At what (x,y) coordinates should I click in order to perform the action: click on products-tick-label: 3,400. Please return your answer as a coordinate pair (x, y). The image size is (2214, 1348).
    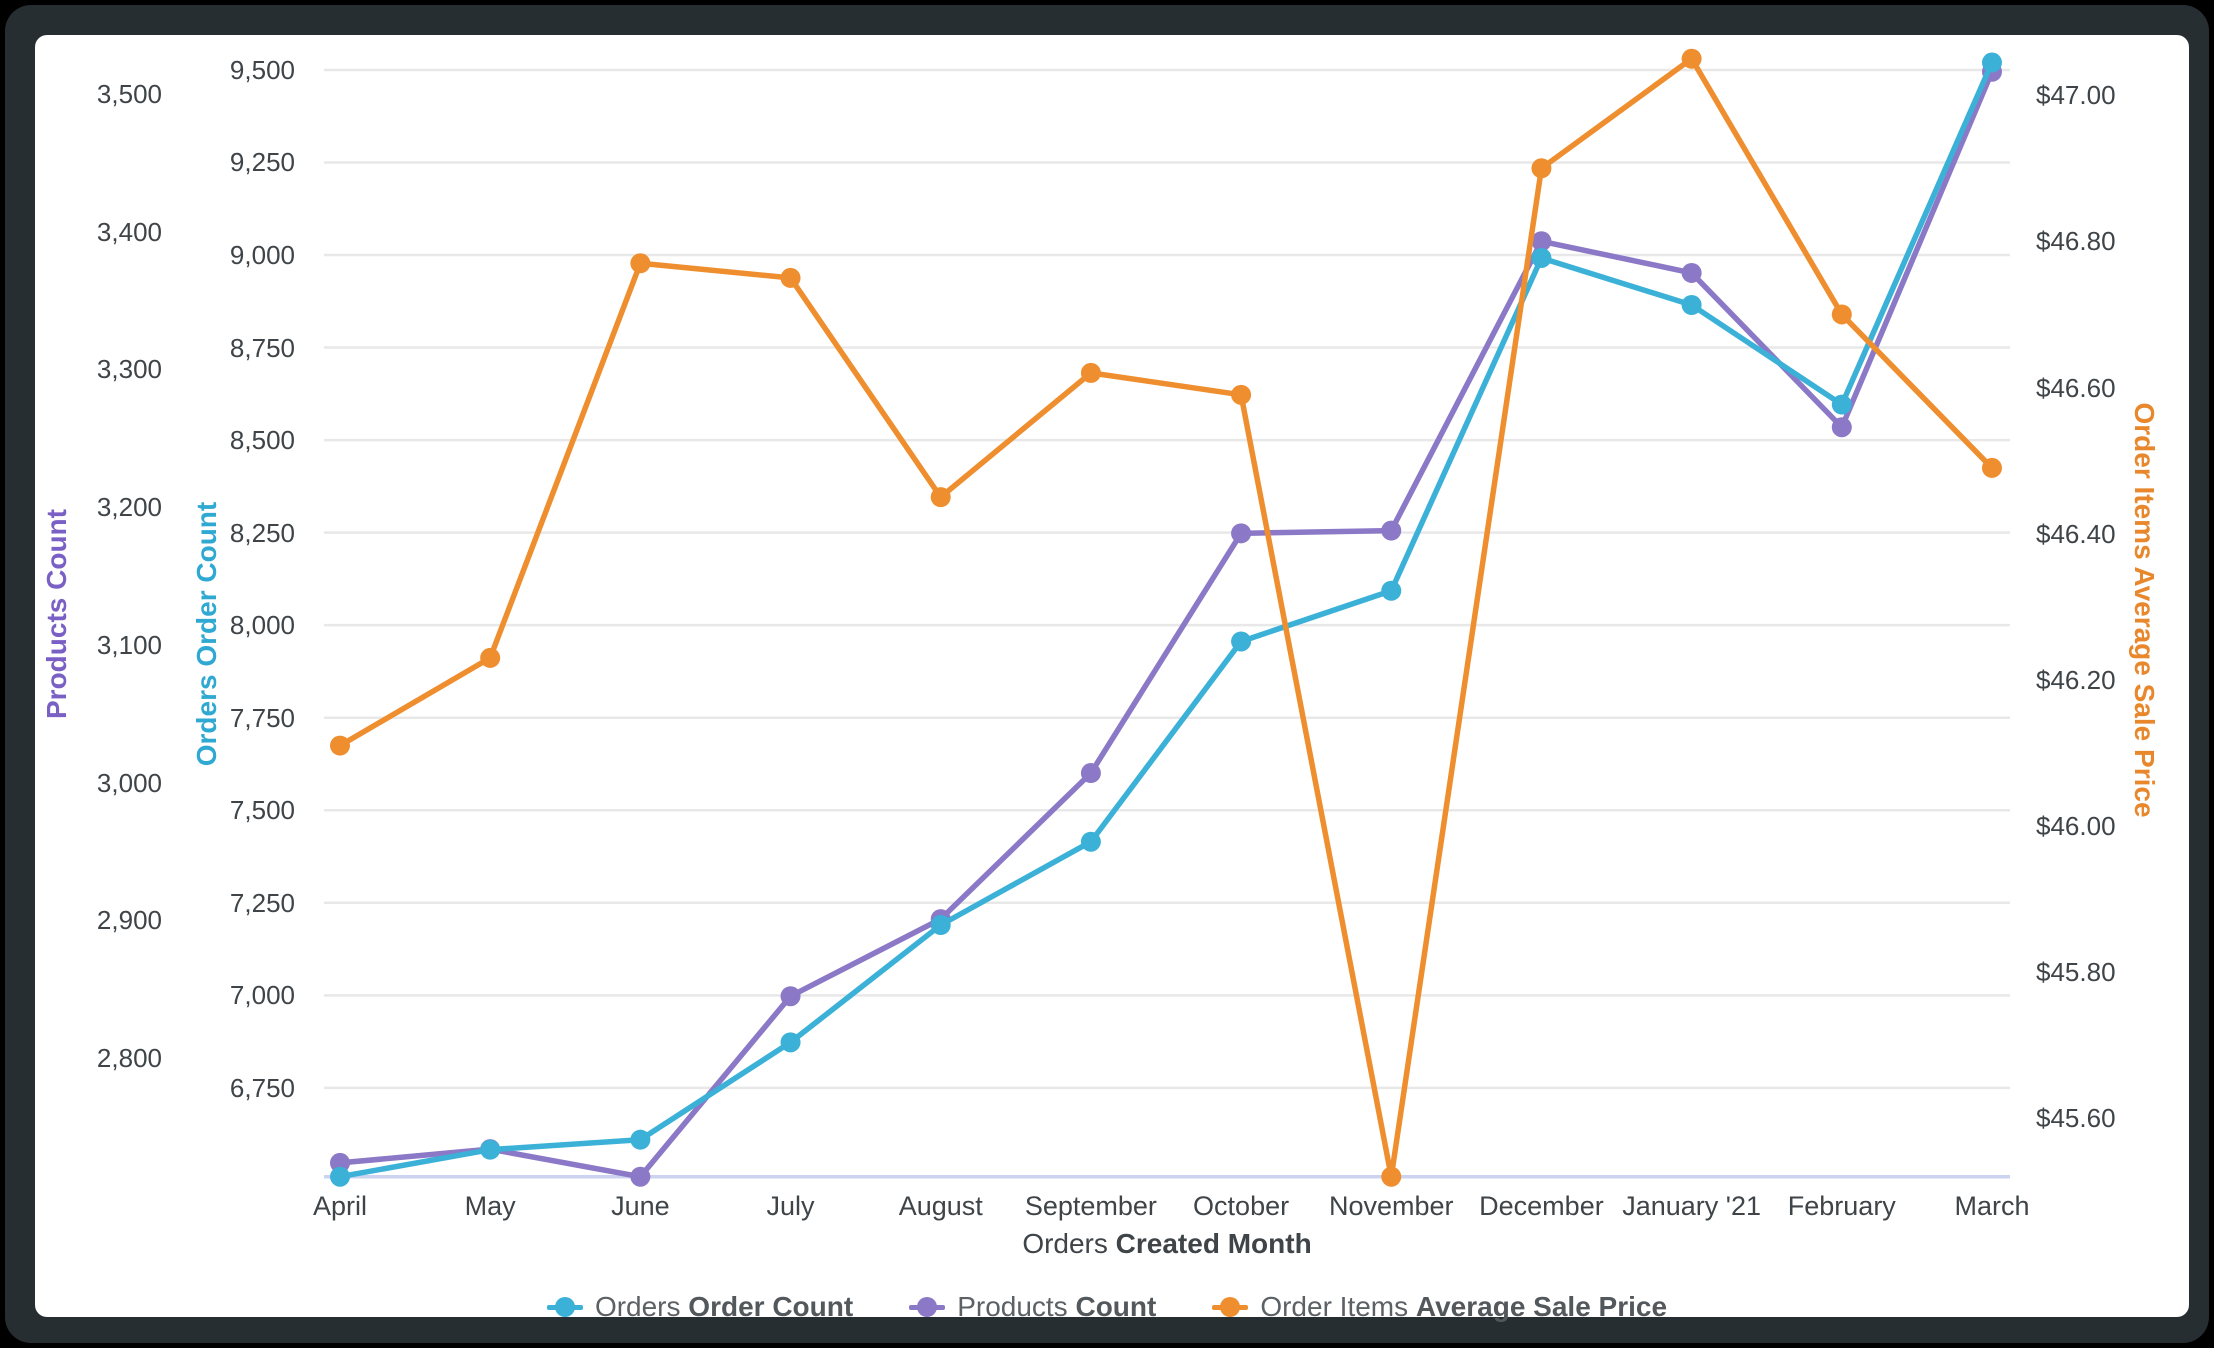
    Looking at the image, I should click on (129, 231).